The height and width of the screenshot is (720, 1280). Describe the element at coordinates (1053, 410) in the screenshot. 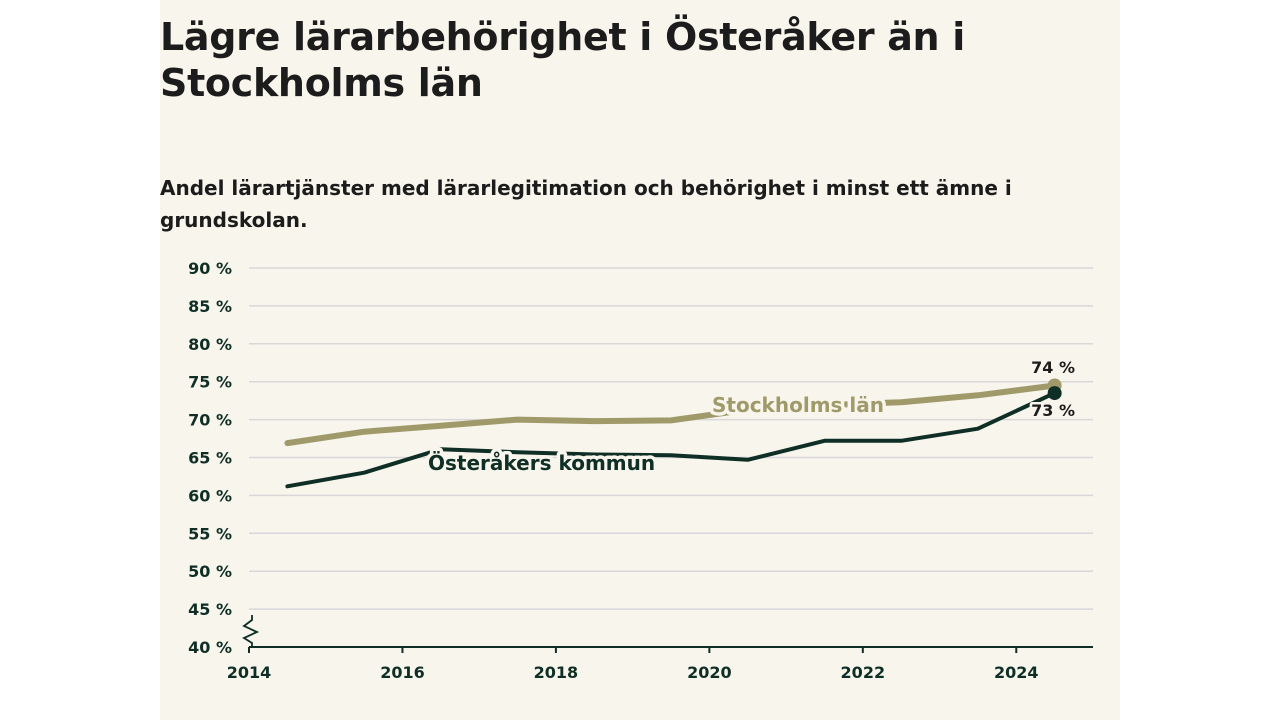

I see `end-value-label: 73 %` at that location.